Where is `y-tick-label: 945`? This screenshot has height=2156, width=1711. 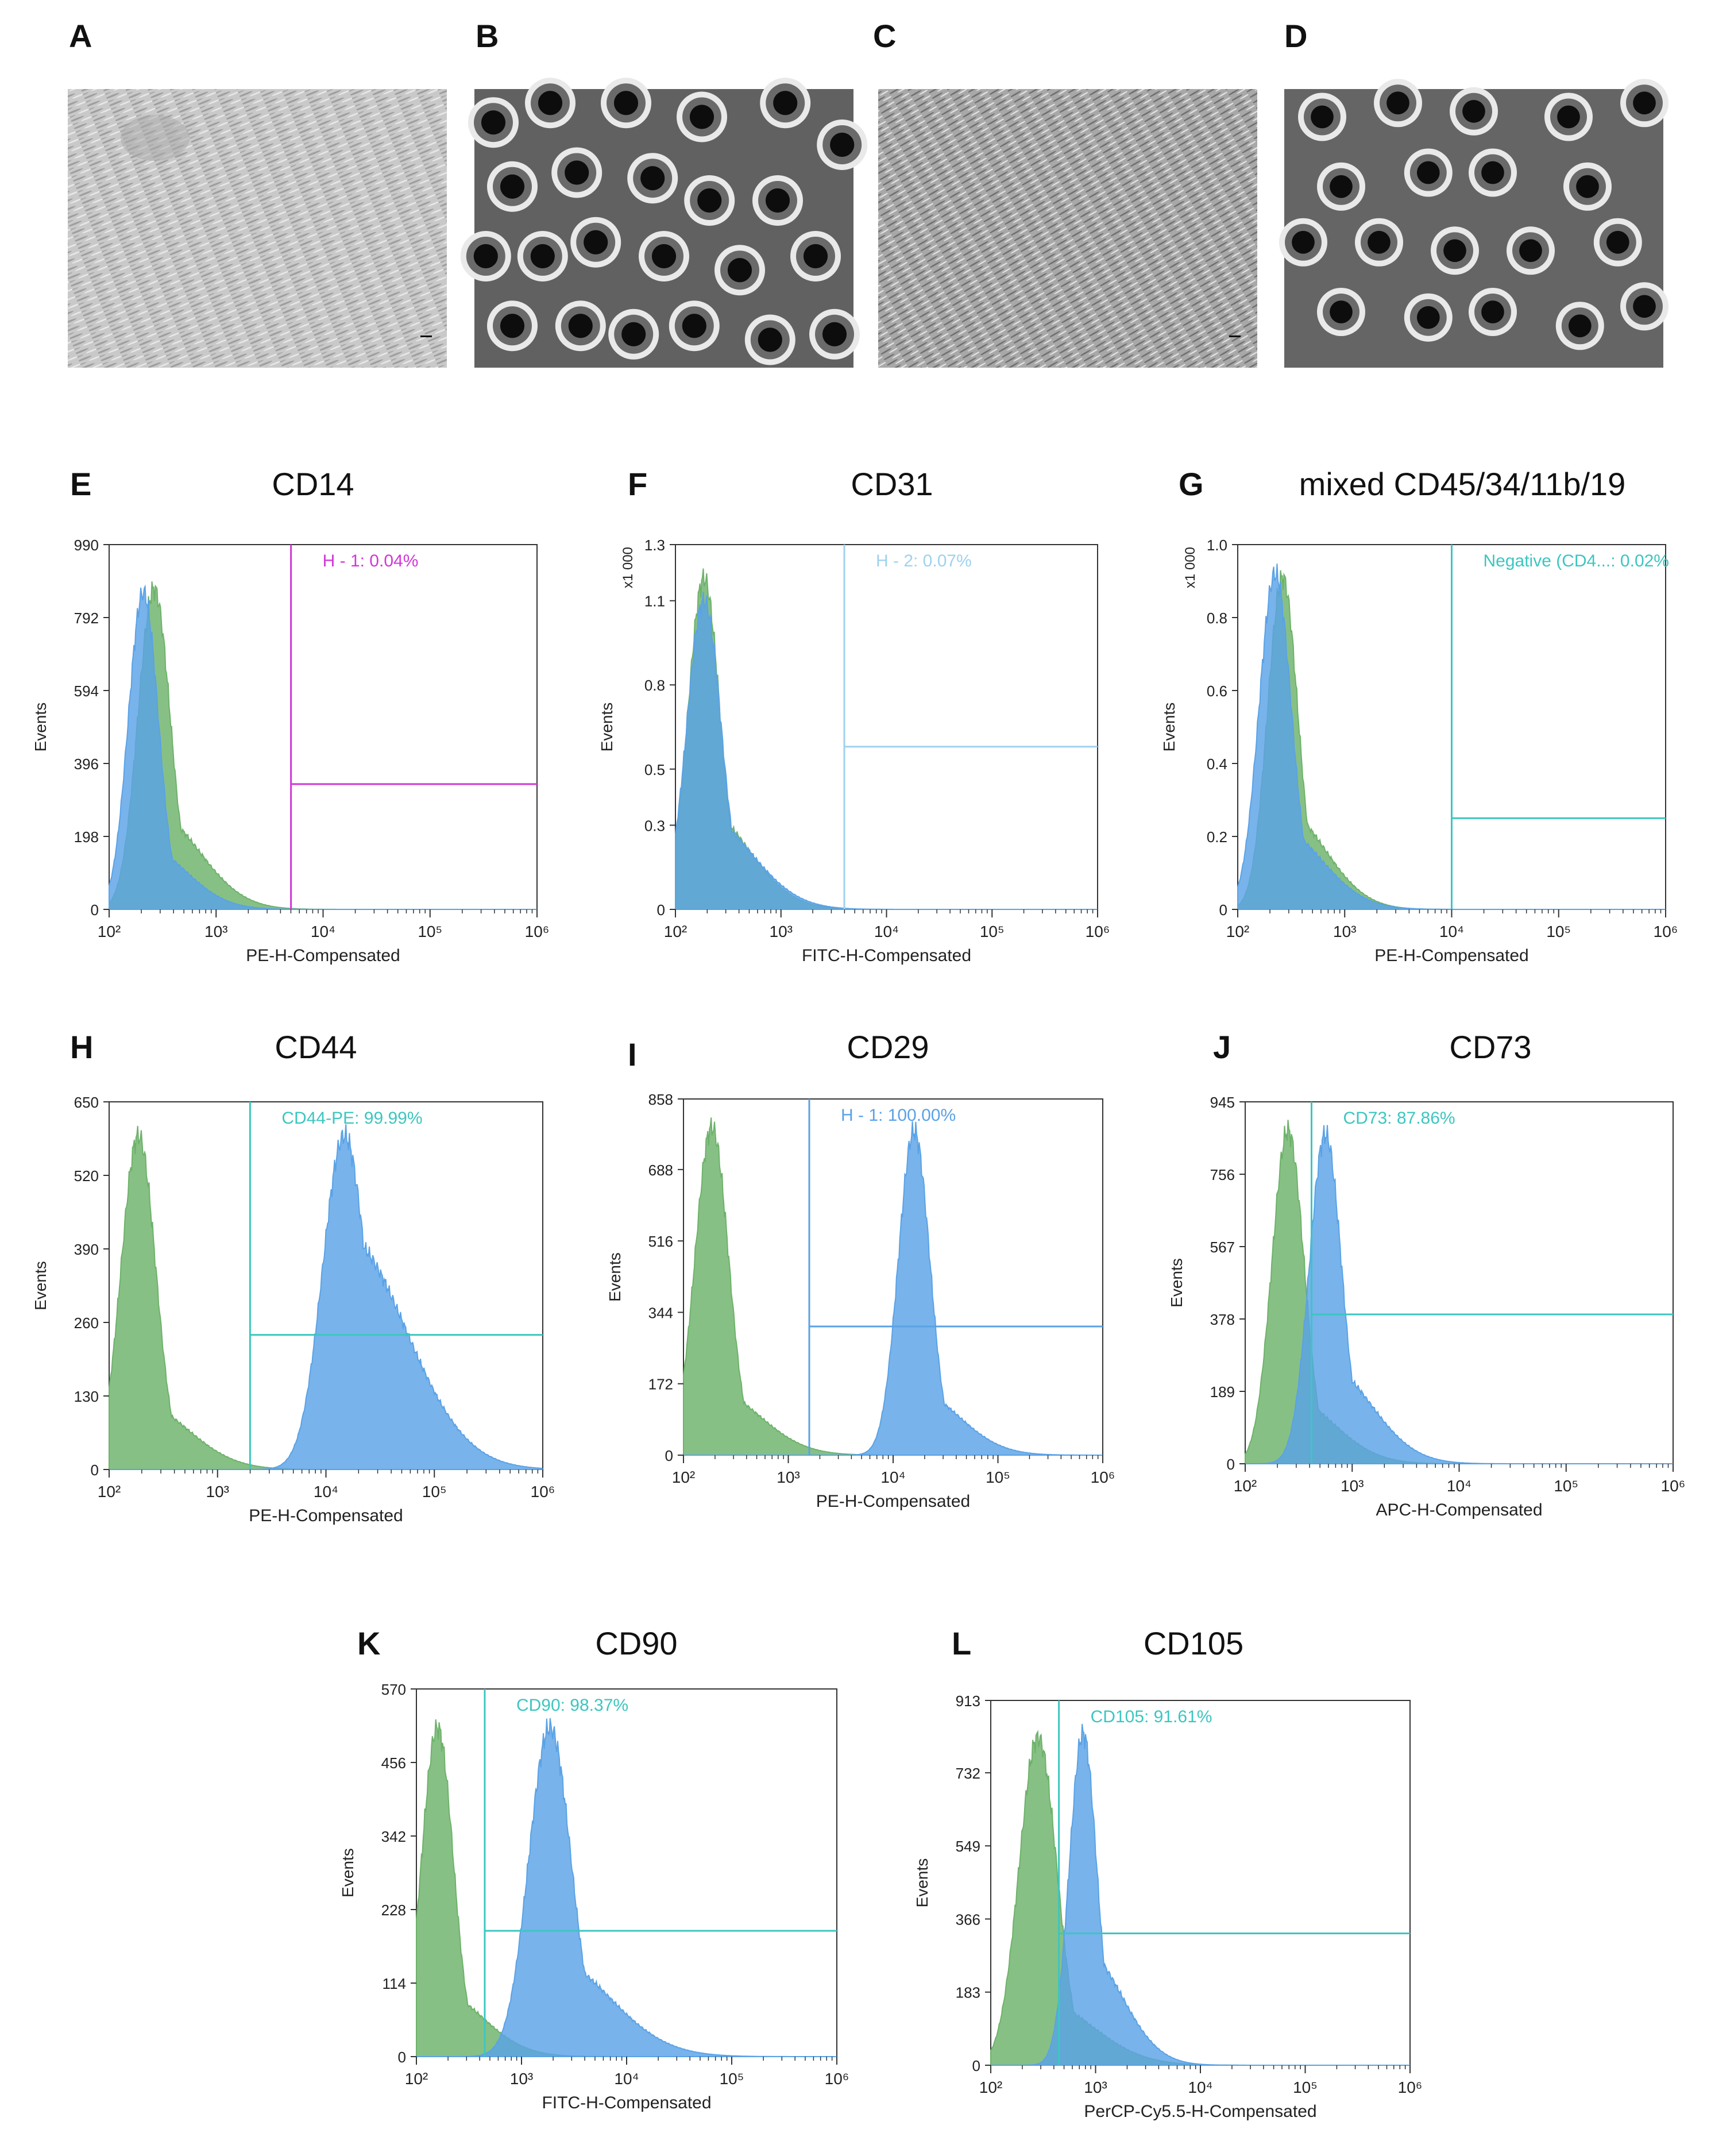
y-tick-label: 945 is located at coordinates (1222, 1102).